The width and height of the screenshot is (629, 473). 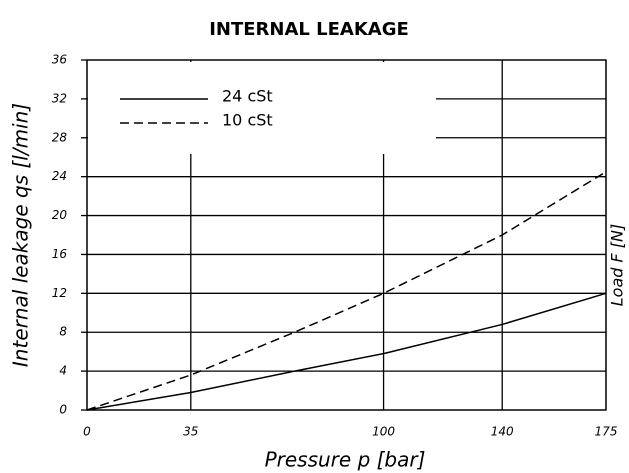 I want to click on x-axis-label: Pressure p [bar], so click(x=345, y=460).